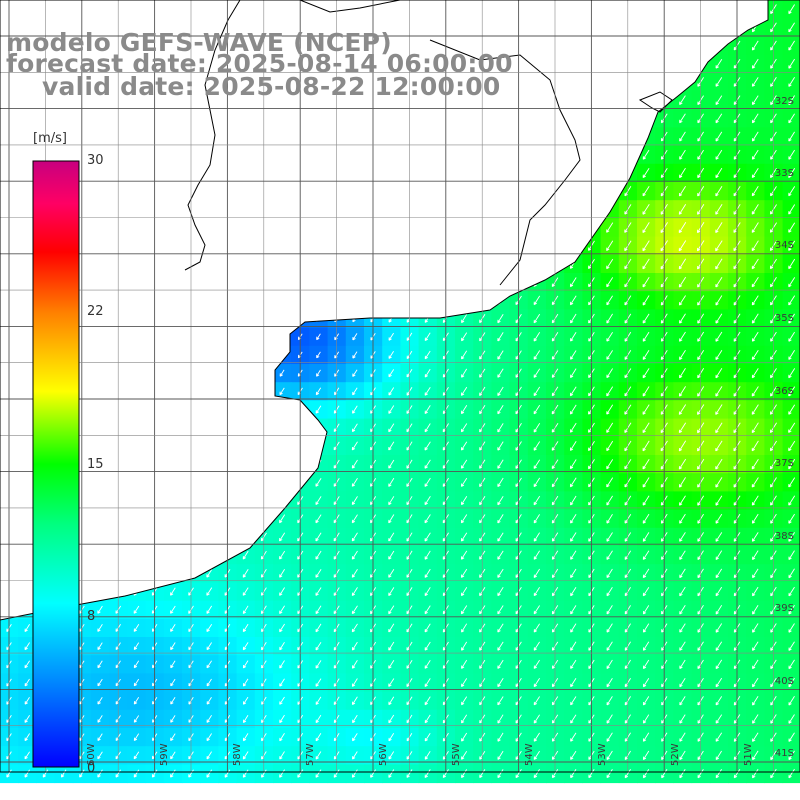 The image size is (800, 800). Describe the element at coordinates (164, 754) in the screenshot. I see `lon-label: 59W` at that location.